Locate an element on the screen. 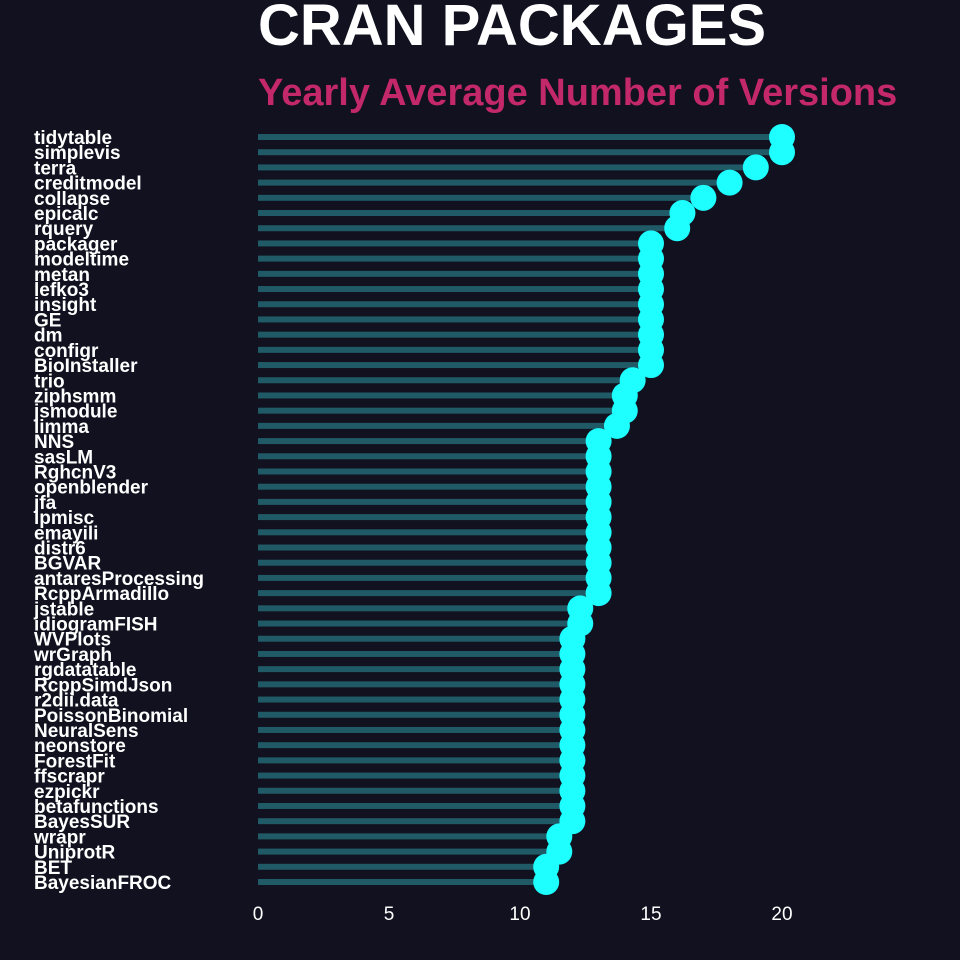 This screenshot has height=960, width=960. category-label: BET is located at coordinates (53, 868).